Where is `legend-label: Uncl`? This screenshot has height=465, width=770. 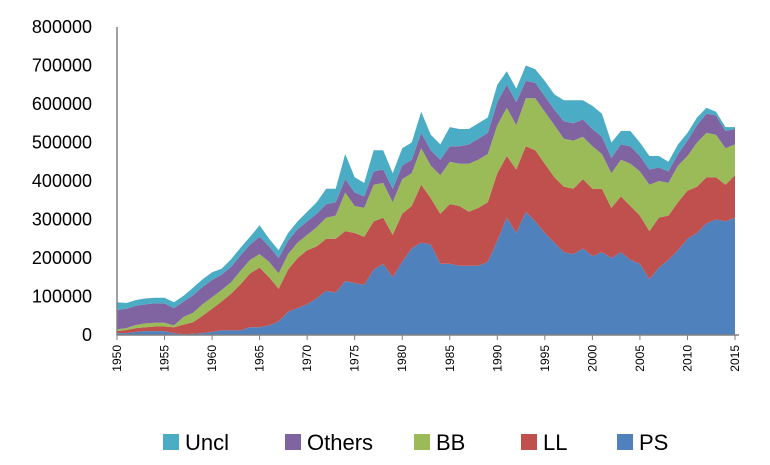 legend-label: Uncl is located at coordinates (207, 442).